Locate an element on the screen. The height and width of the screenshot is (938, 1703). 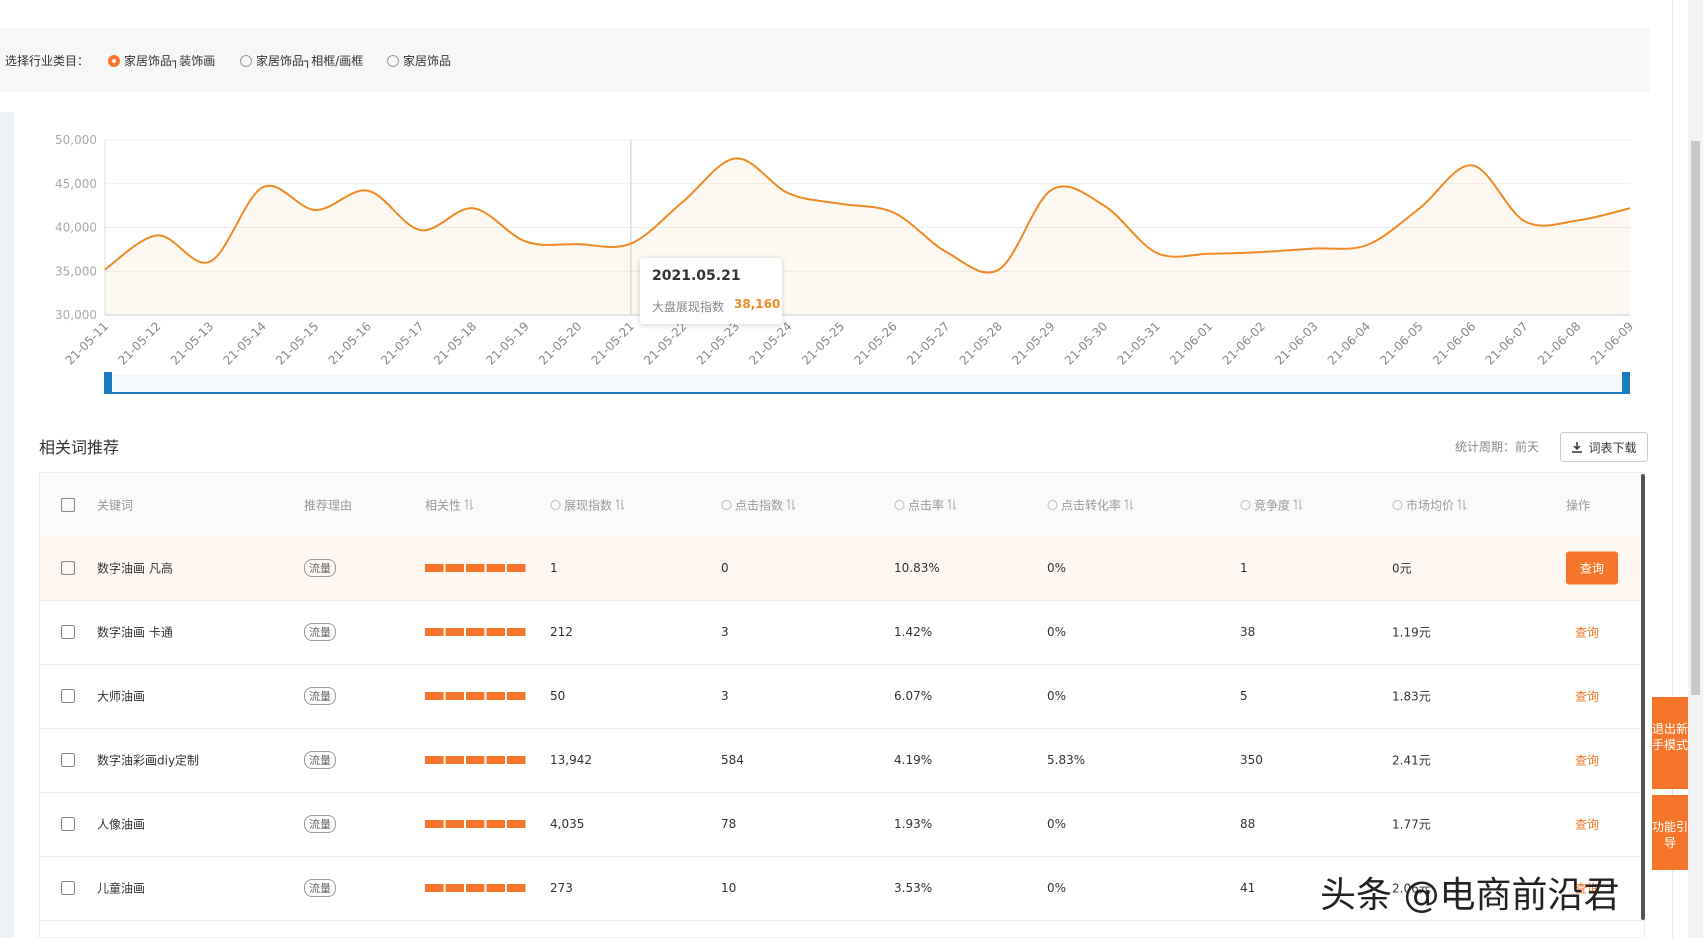
filter-label: 选择行业类目： is located at coordinates (47, 61).